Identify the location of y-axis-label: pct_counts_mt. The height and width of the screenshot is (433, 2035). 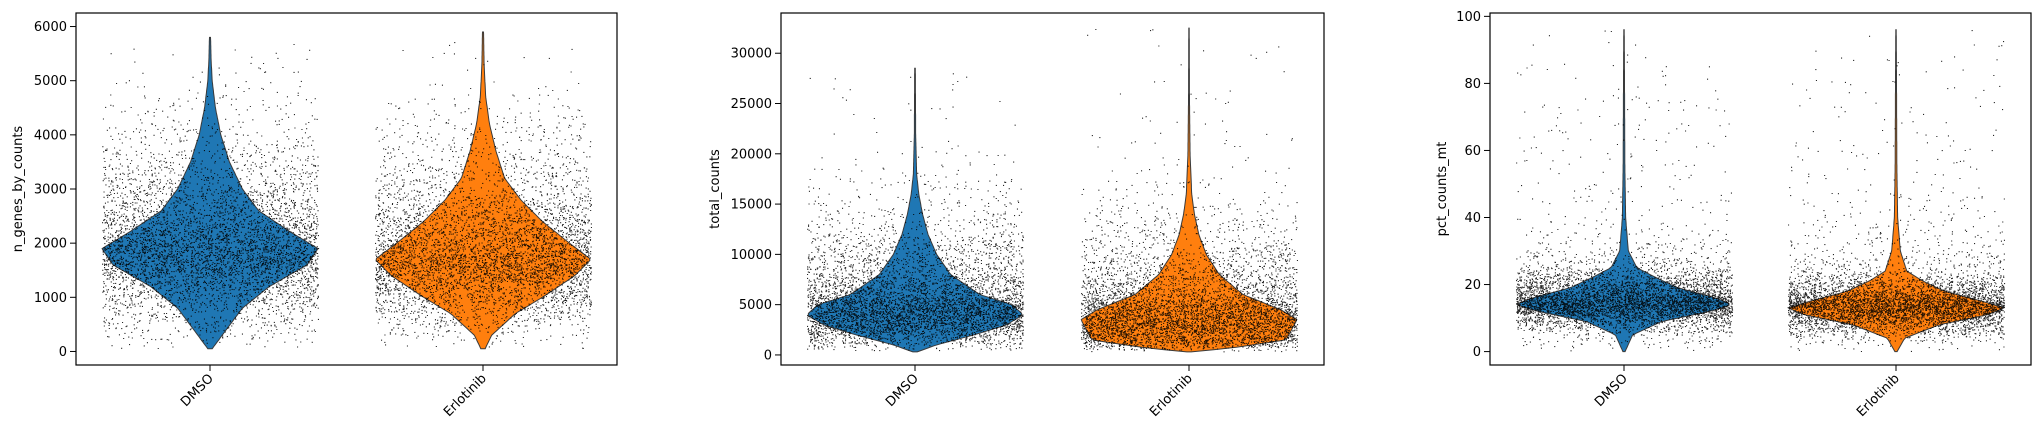
(1442, 189).